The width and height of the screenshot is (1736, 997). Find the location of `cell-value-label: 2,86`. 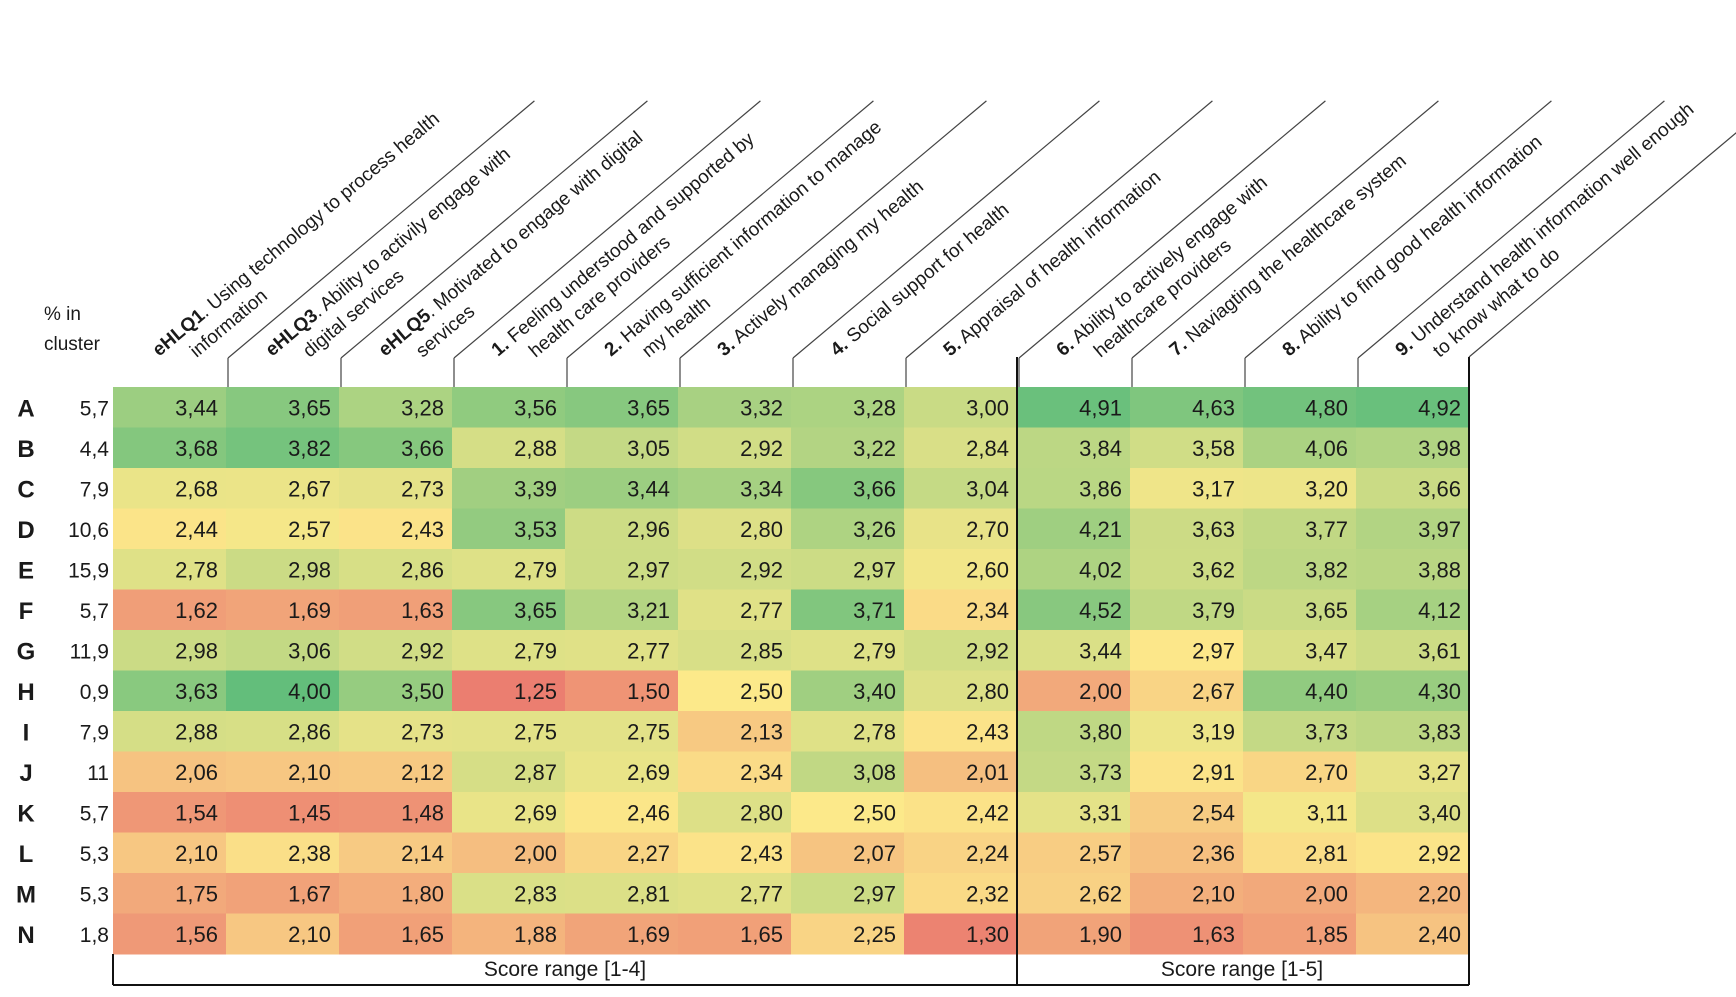

cell-value-label: 2,86 is located at coordinates (309, 731).